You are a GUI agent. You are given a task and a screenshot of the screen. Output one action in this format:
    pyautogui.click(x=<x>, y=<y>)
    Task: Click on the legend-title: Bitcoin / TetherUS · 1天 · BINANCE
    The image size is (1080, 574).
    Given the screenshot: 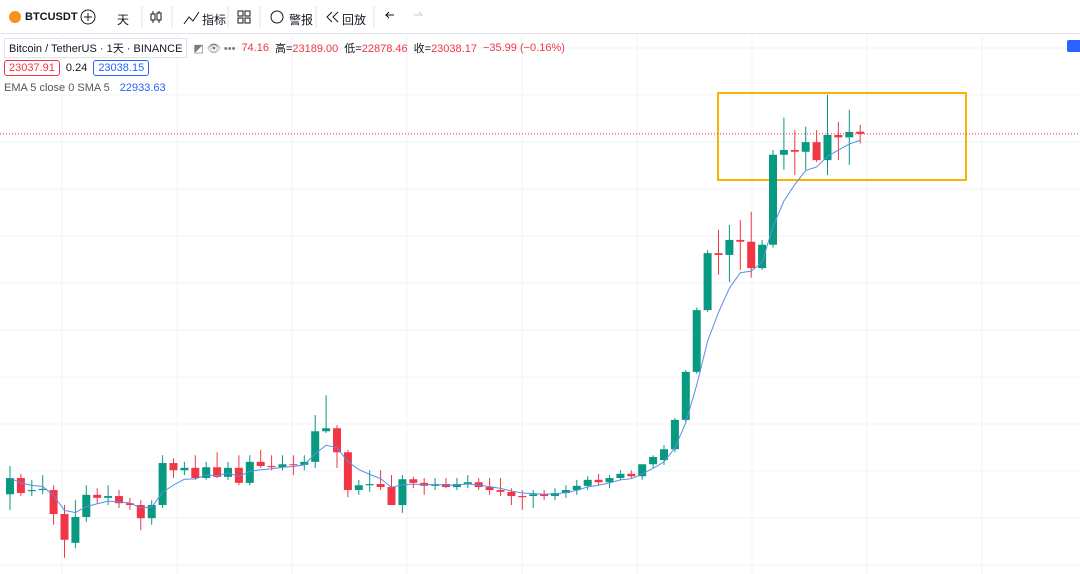 What is the action you would take?
    pyautogui.click(x=96, y=48)
    